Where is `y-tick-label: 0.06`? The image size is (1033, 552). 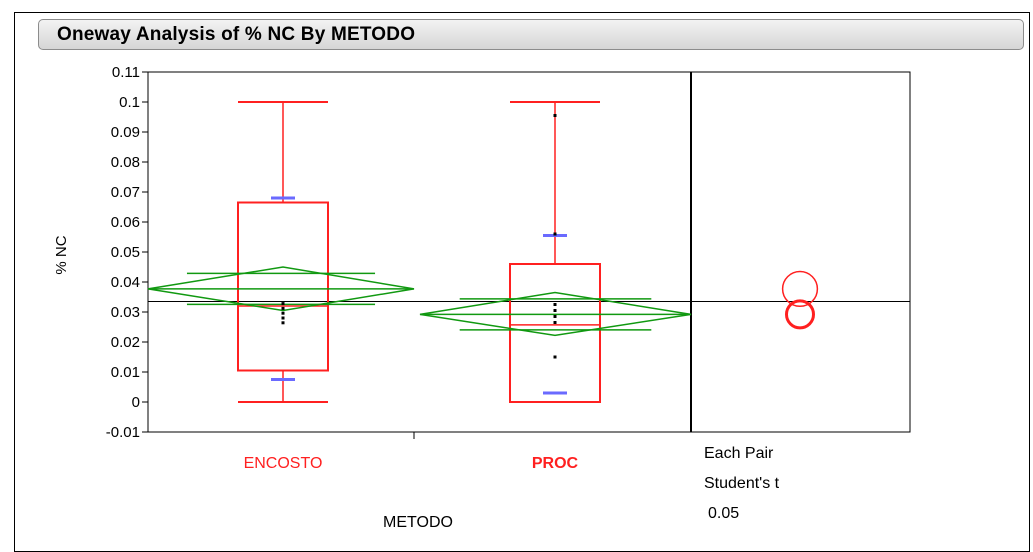
y-tick-label: 0.06 is located at coordinates (125, 222).